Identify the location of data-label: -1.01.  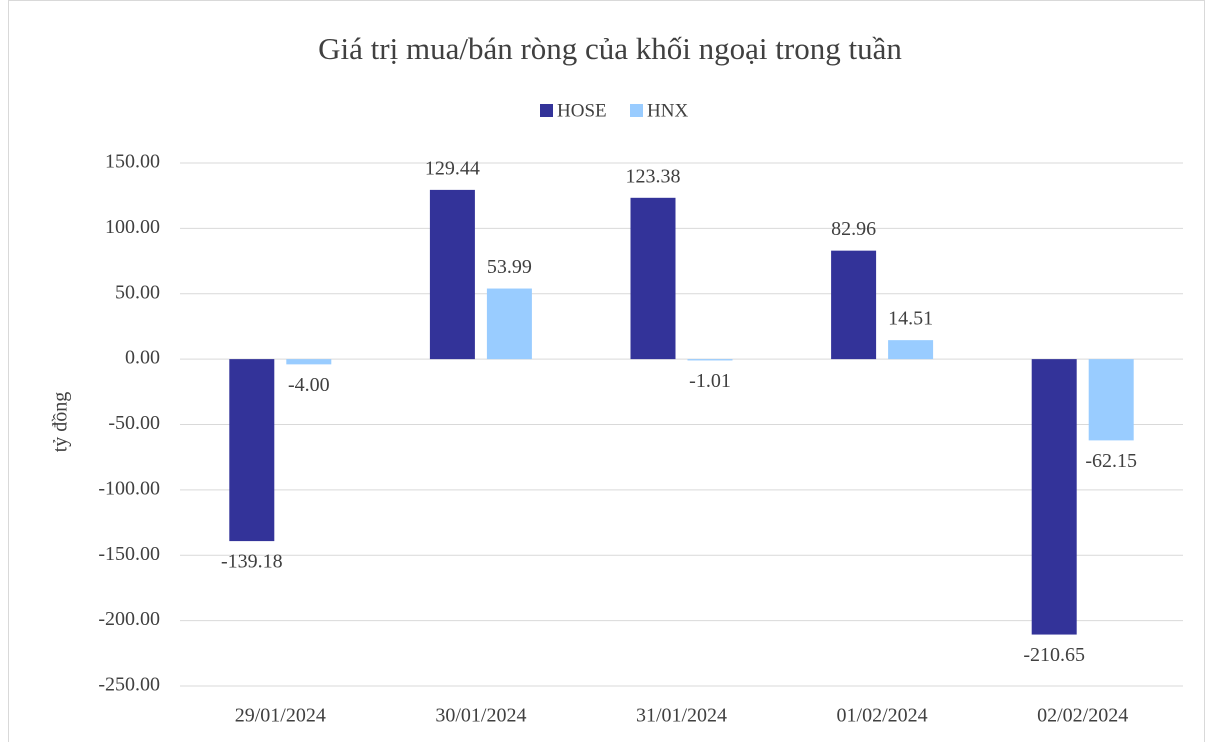
(710, 381).